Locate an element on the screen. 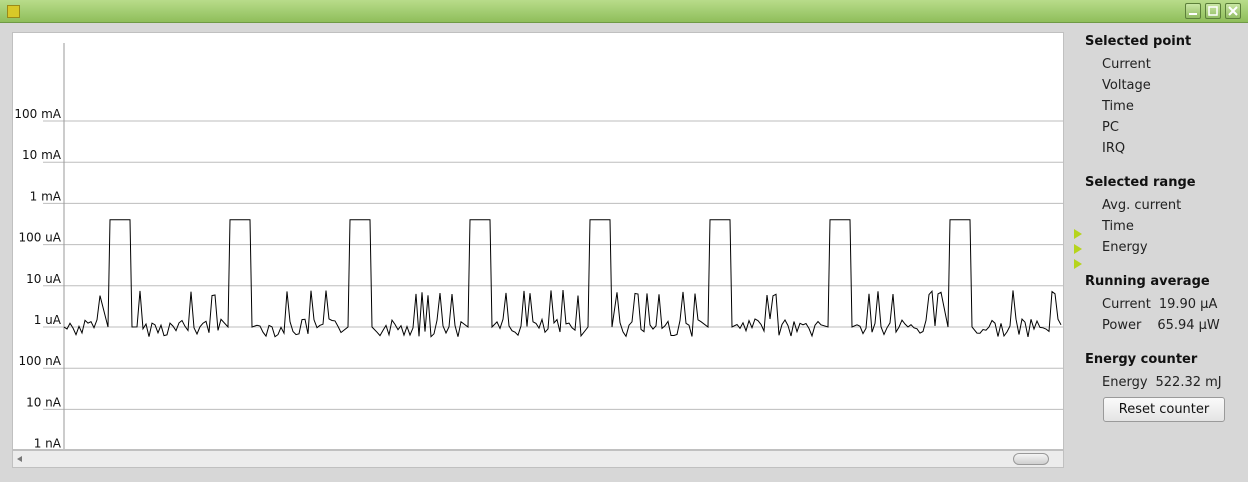 This screenshot has width=1248, height=482. close-button is located at coordinates (1233, 11).